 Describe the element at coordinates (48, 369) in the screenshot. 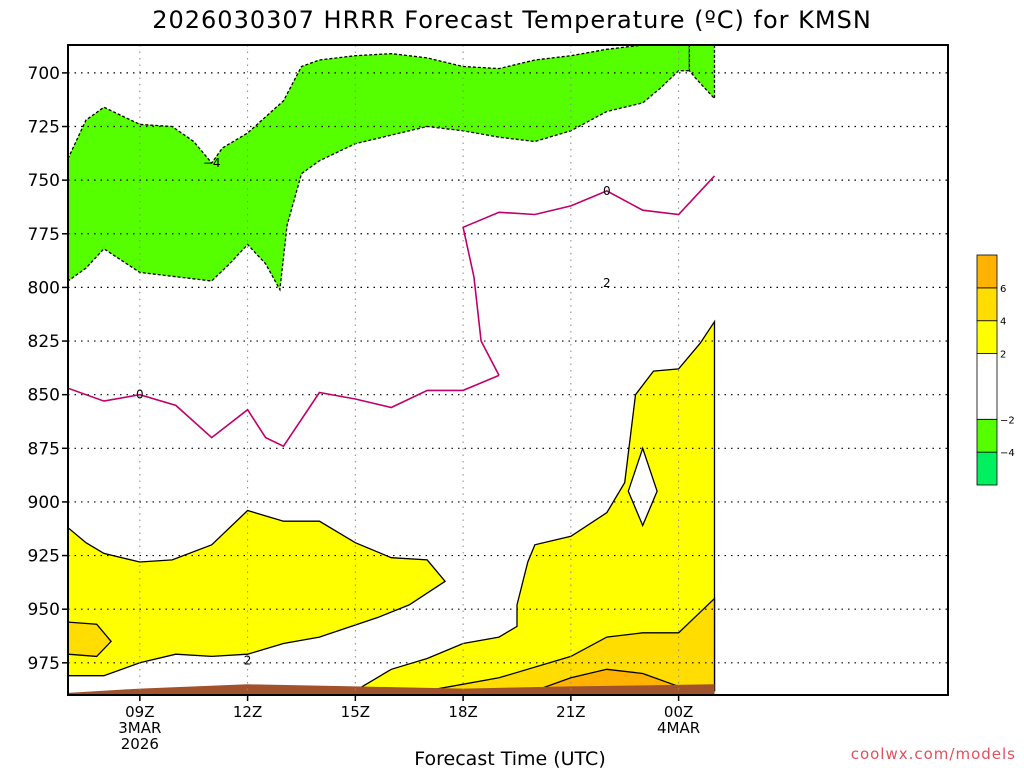

I see `y-axis: 700 725 750 775 800 825 850 875 900 925 950 975` at that location.